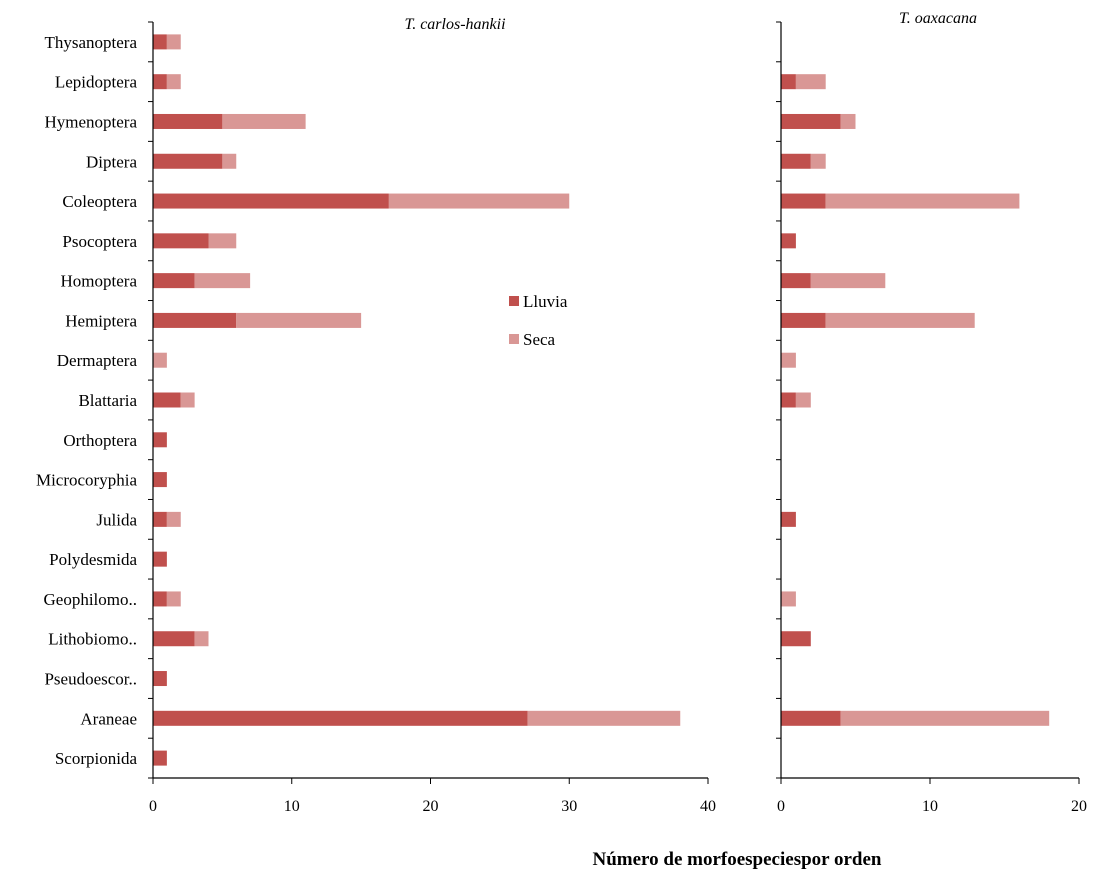 The image size is (1093, 873). Describe the element at coordinates (708, 806) in the screenshot. I see `x-tick-label: 40` at that location.